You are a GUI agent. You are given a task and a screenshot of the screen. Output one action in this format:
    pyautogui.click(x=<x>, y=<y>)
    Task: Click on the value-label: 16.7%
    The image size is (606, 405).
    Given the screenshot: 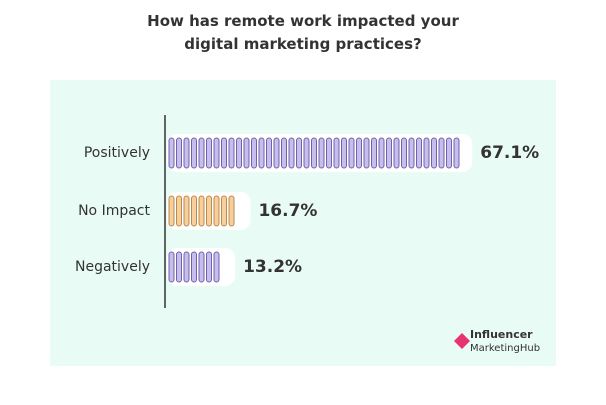 What is the action you would take?
    pyautogui.click(x=287, y=211)
    